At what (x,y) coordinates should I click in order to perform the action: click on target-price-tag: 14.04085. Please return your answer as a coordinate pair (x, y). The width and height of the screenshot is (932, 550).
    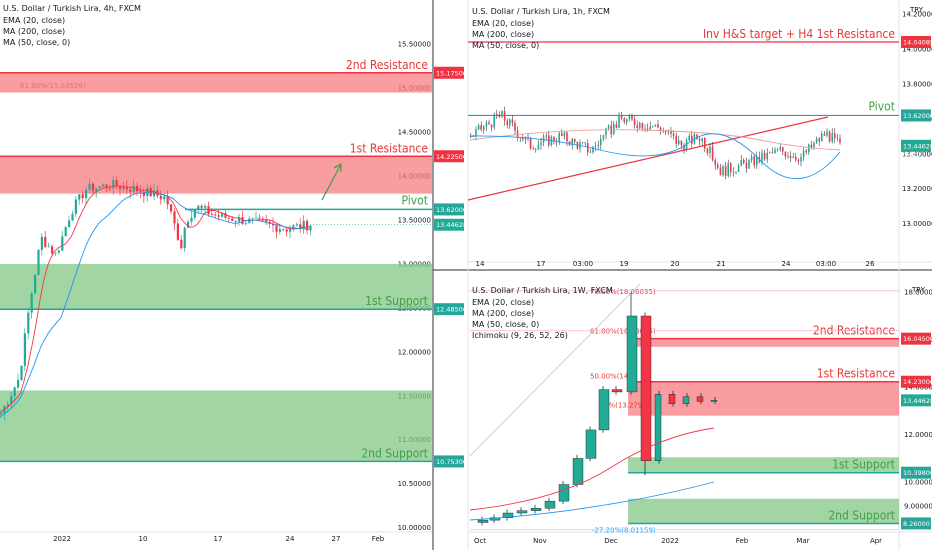
    Looking at the image, I should click on (917, 42).